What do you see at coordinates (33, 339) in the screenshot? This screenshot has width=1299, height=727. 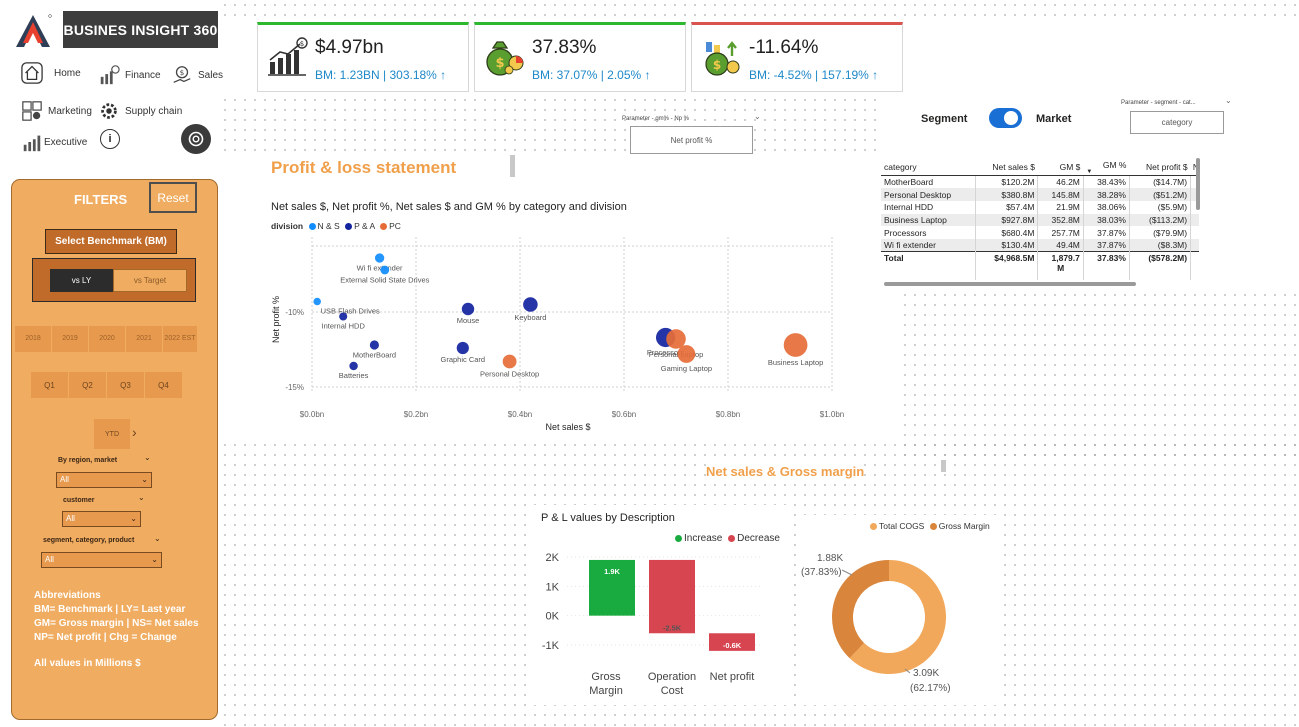 I see `year-2018: 2018` at bounding box center [33, 339].